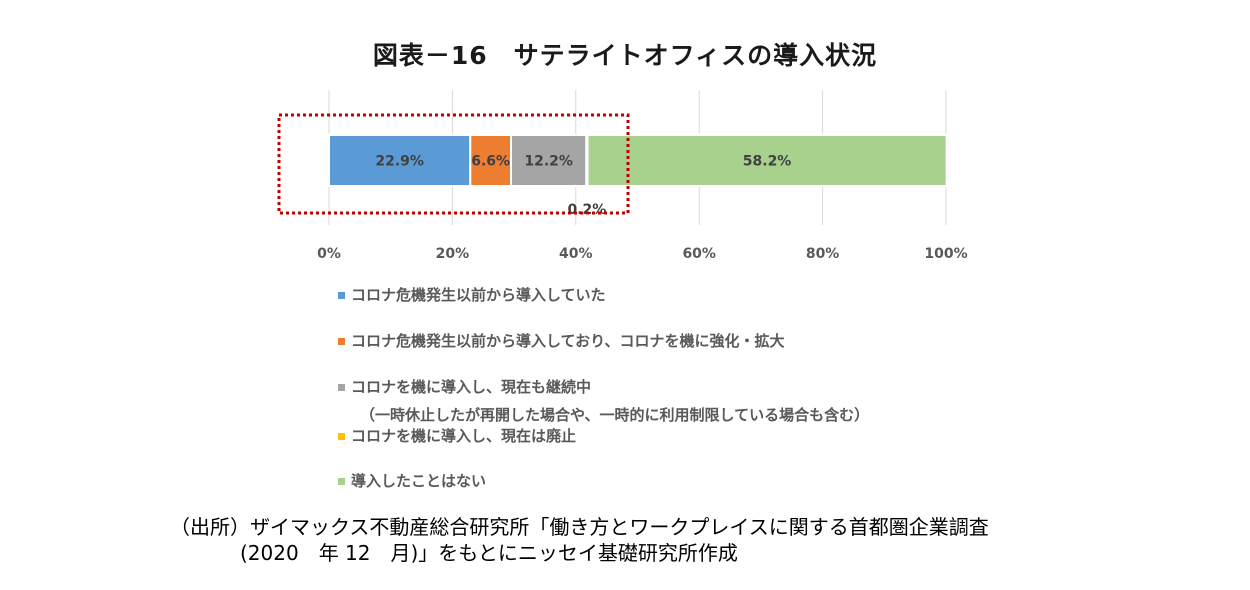 This screenshot has width=1250, height=590. I want to click on legend-label-3-sub: （一時休止したが再開した場合や、一時的に利用制限している場合も含む）, so click(615, 415).